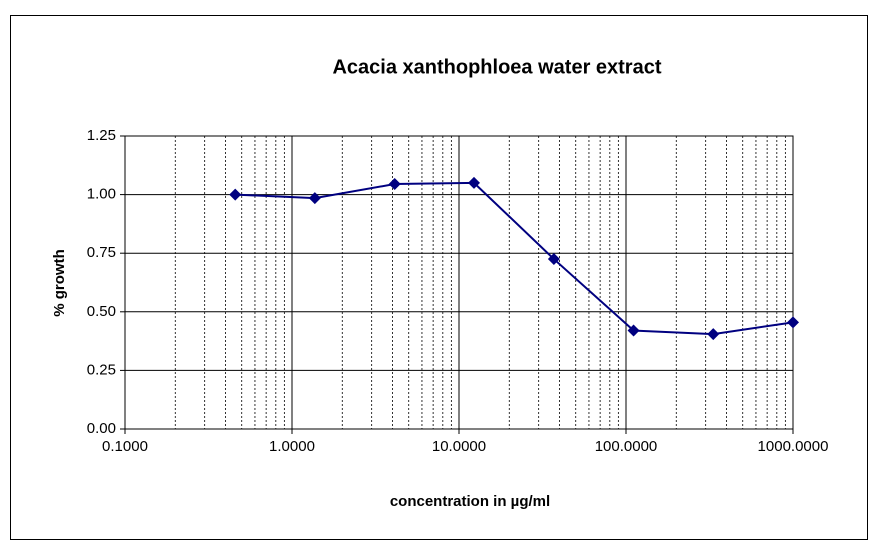  I want to click on y-tick-label: 0.25, so click(101, 369).